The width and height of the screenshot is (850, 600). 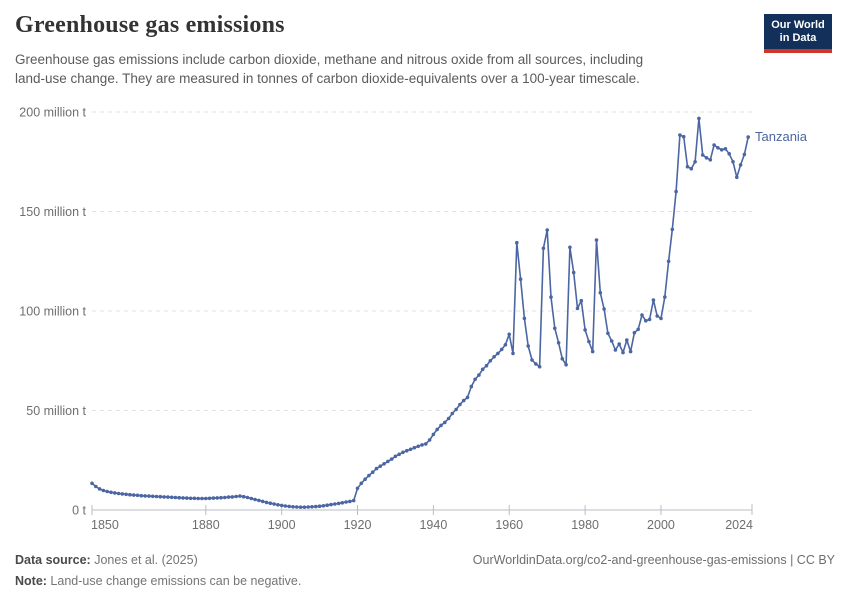 What do you see at coordinates (781, 136) in the screenshot?
I see `series-entity-label: Tanzania` at bounding box center [781, 136].